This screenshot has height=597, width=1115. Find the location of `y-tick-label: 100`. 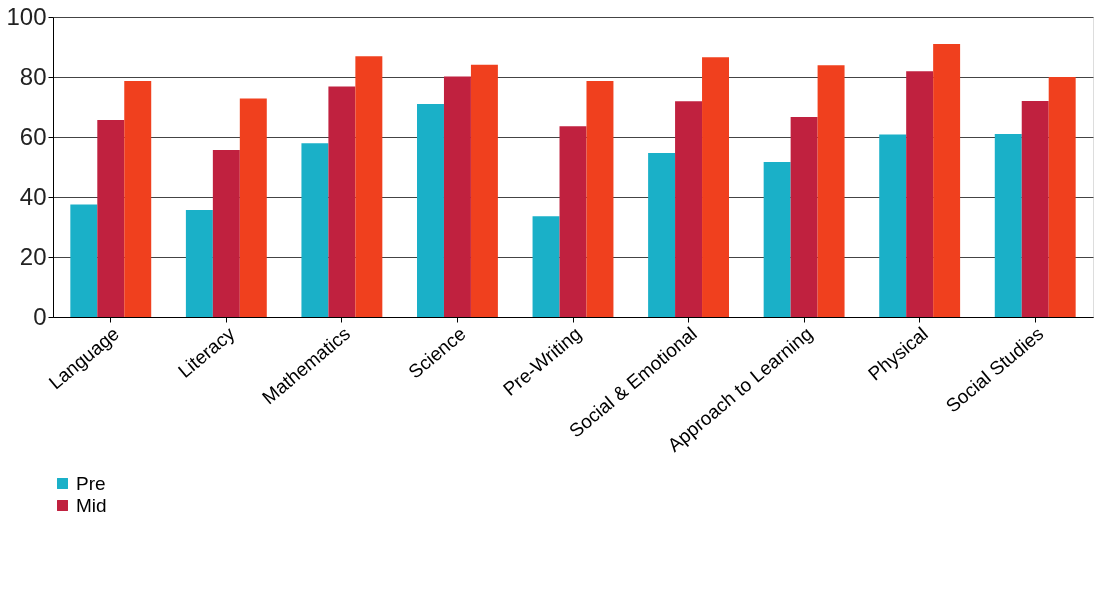

y-tick-label: 100 is located at coordinates (26, 16).